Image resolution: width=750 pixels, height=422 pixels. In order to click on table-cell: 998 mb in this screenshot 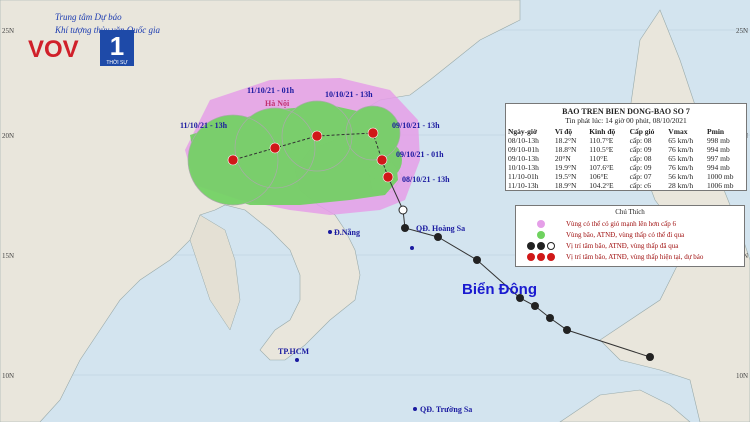, I will do `click(718, 140)`.